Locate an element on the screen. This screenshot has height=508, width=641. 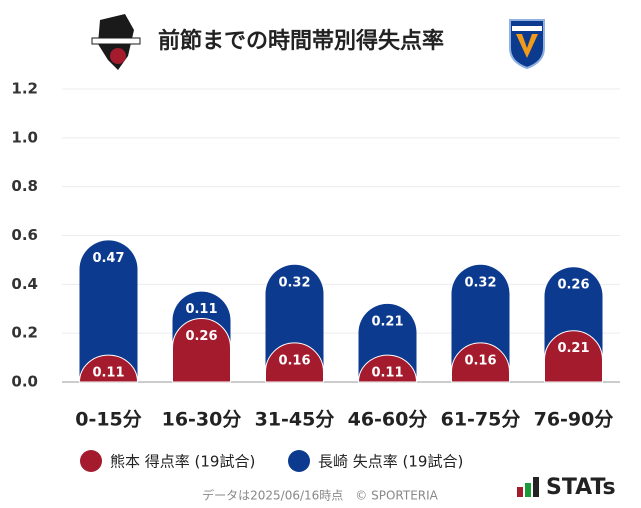
brand-logo is located at coordinates (528, 487).